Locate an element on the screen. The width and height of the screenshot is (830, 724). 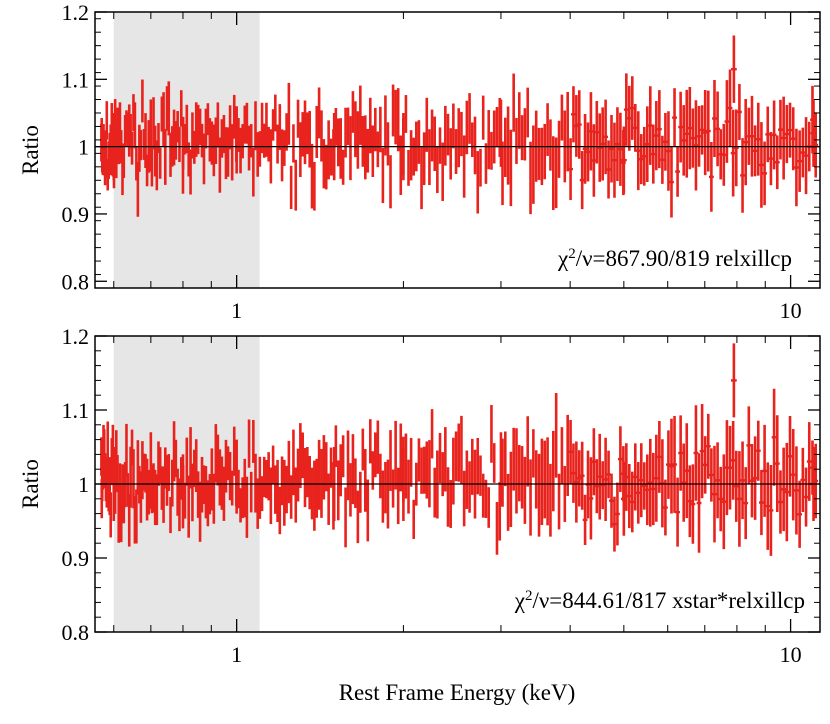
x-axis-label: Rest Frame Energy (keV) is located at coordinates (457, 692).